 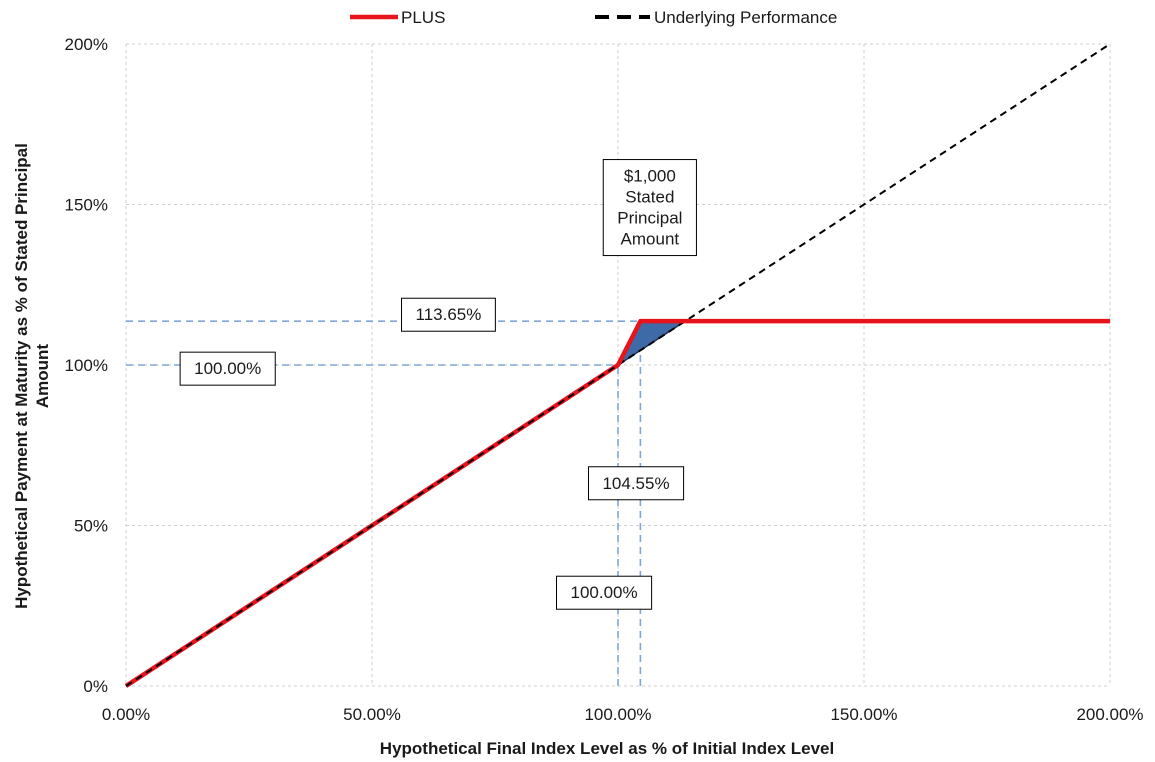 I want to click on annotation-level-100-y: 100.00%, so click(x=227, y=368).